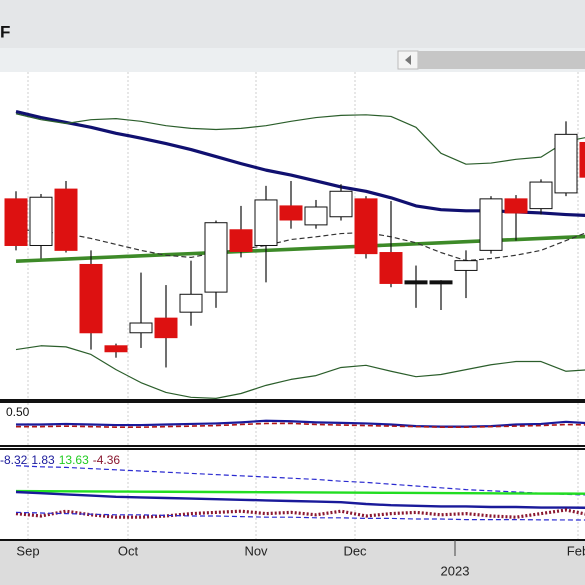 The height and width of the screenshot is (585, 585). I want to click on ticker: F, so click(5, 31).